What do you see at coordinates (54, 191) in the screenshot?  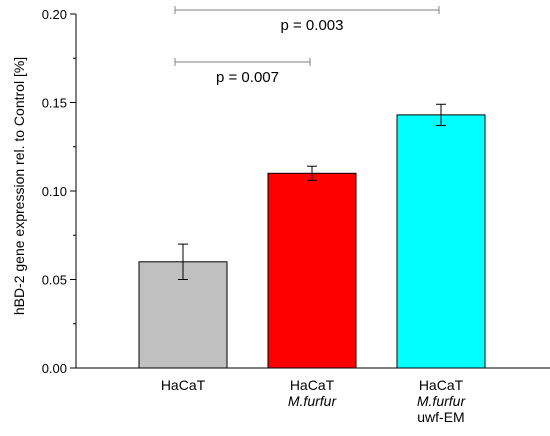 I see `y-tick-label: 0.10` at bounding box center [54, 191].